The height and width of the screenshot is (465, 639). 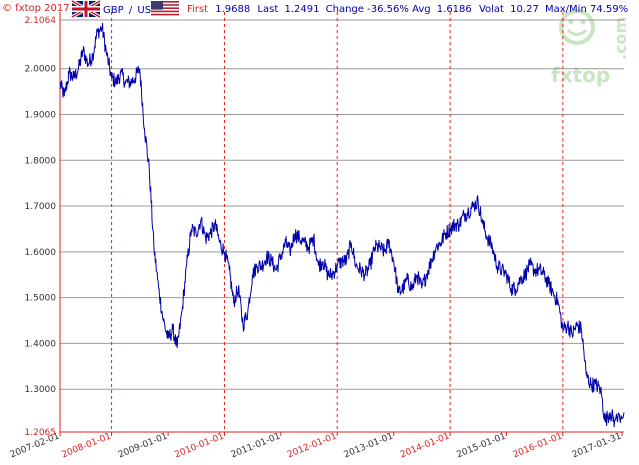 I want to click on svg-text: GBP / USD, so click(x=131, y=10).